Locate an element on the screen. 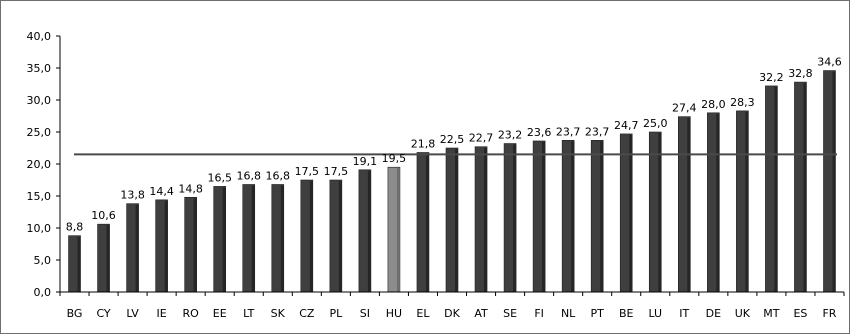  bar-shade-lu is located at coordinates (660, 212).